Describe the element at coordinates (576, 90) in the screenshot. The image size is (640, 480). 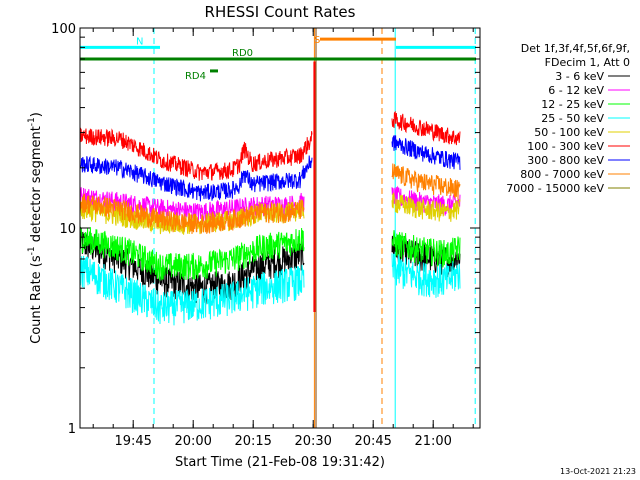
I see `legend-label-1: 6 - 12 keV` at that location.